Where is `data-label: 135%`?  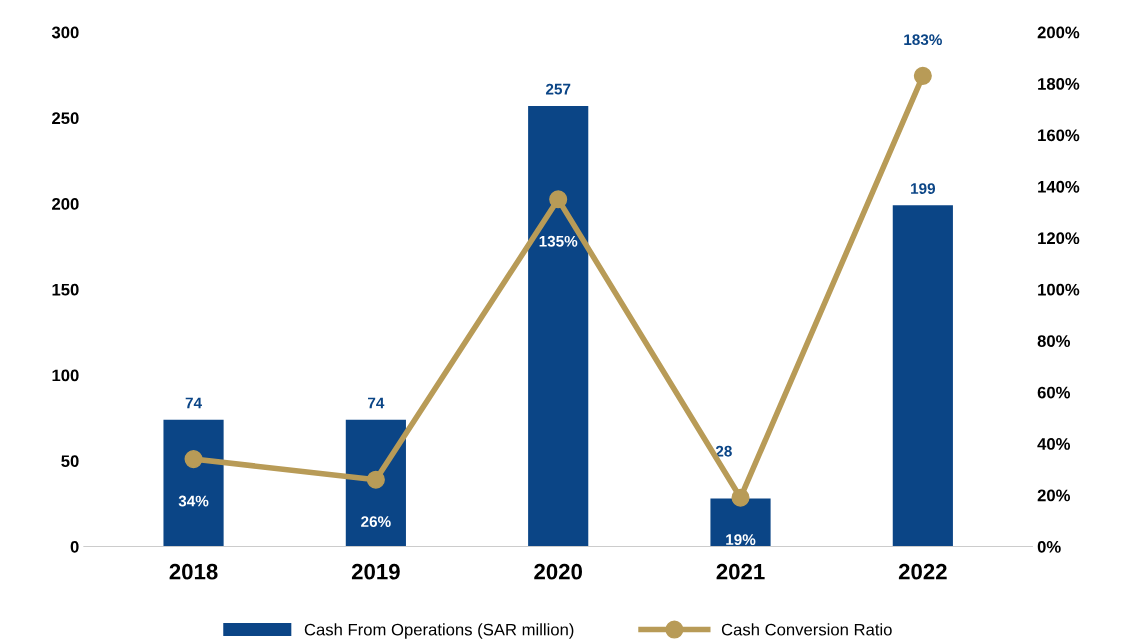
data-label: 135% is located at coordinates (558, 241).